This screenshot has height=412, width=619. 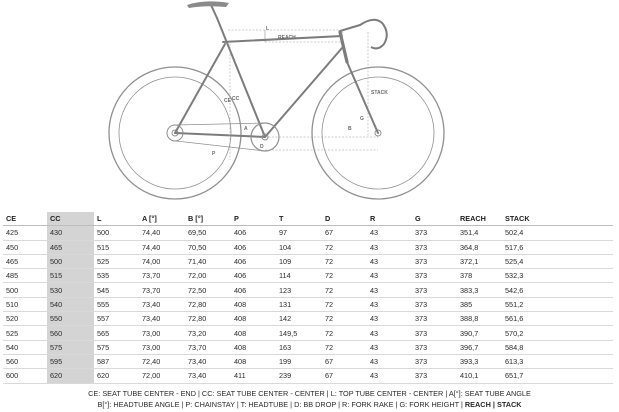 I want to click on cell-l: 500, so click(x=116, y=233).